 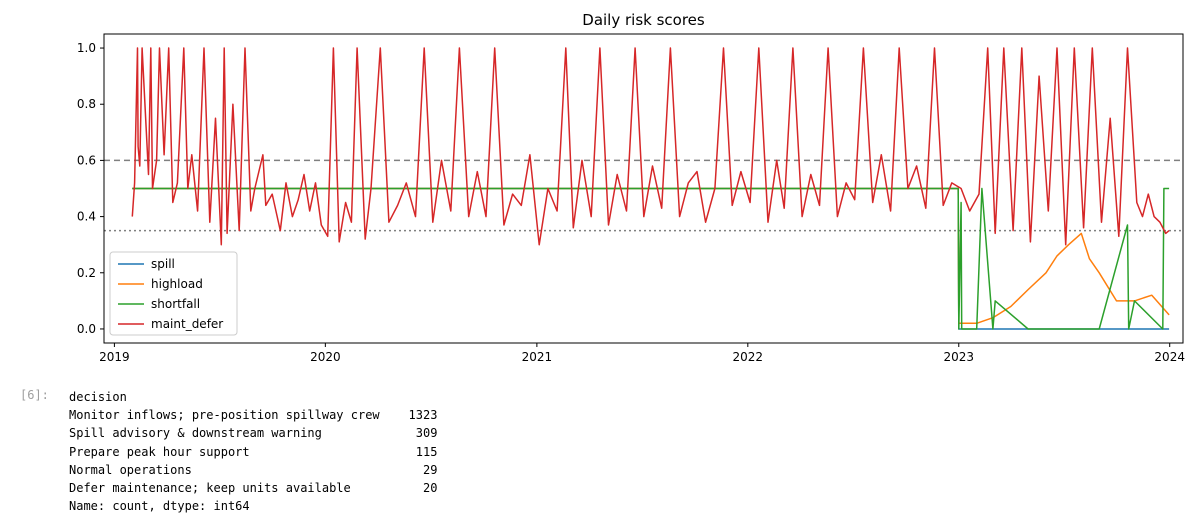 What do you see at coordinates (86, 48) in the screenshot?
I see `y-tick-label: 1.0` at bounding box center [86, 48].